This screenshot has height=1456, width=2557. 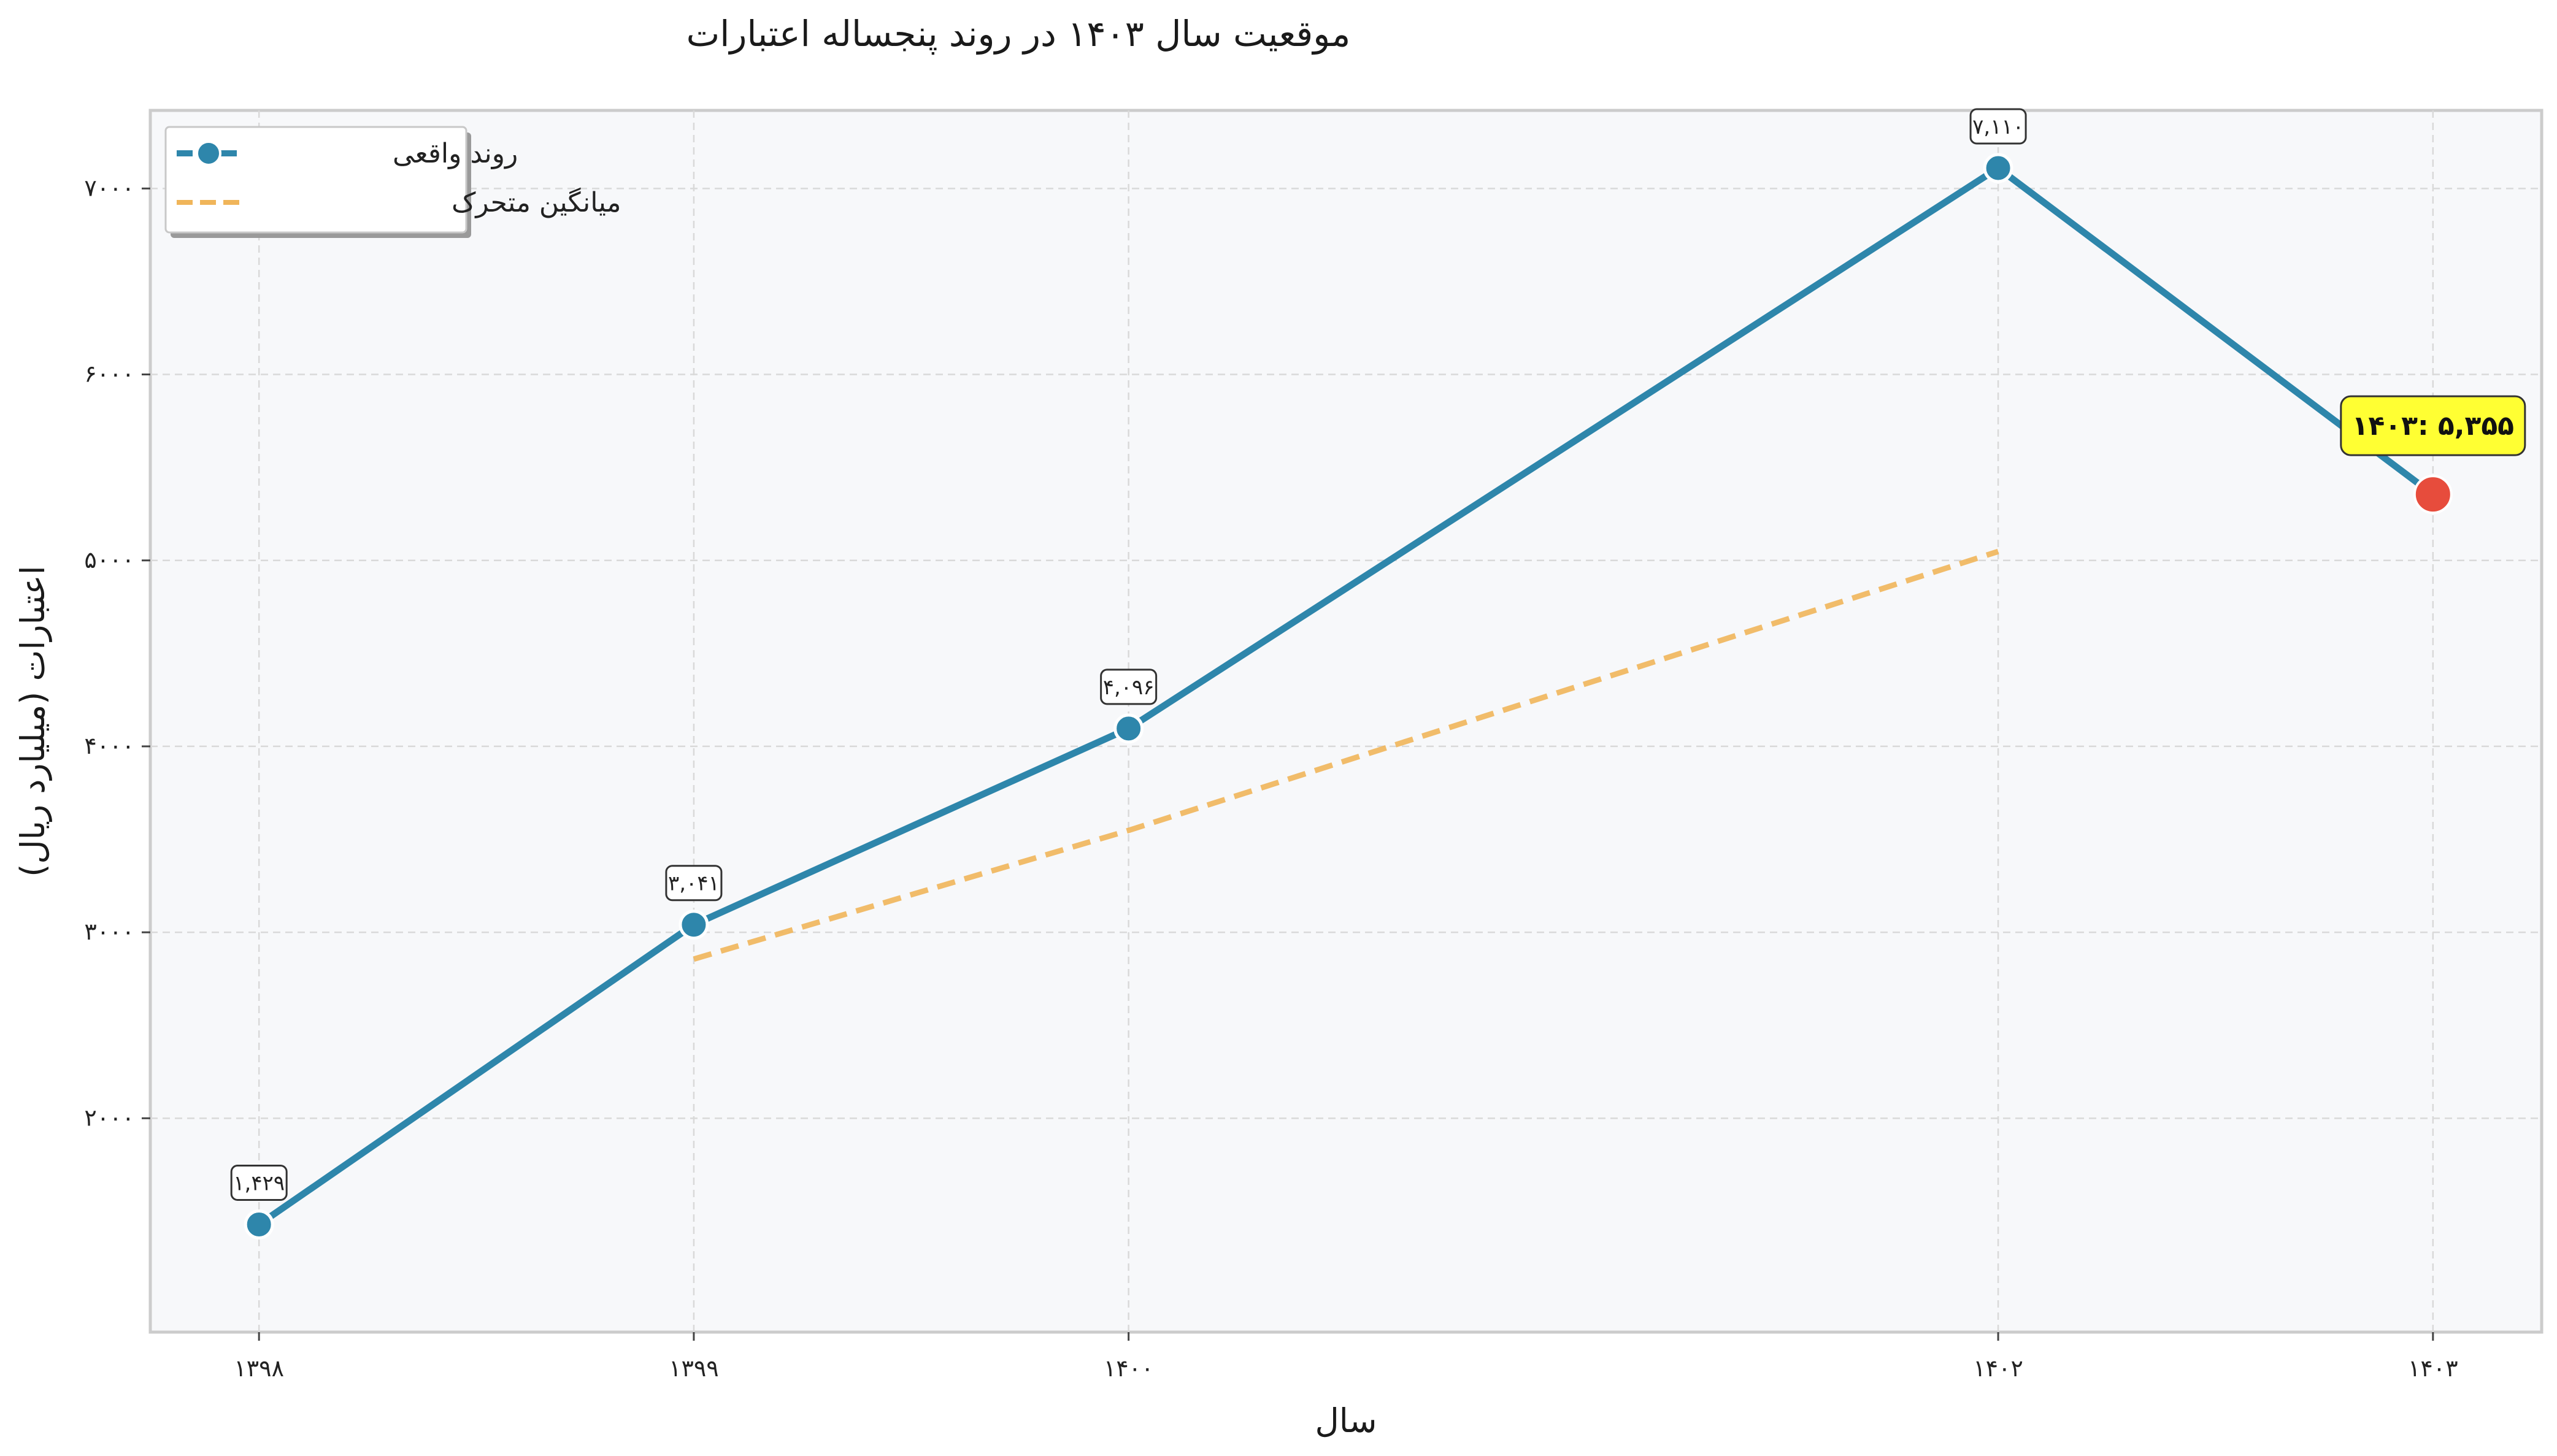 What do you see at coordinates (455, 153) in the screenshot?
I see `legend-label-actual: روند واقعی` at bounding box center [455, 153].